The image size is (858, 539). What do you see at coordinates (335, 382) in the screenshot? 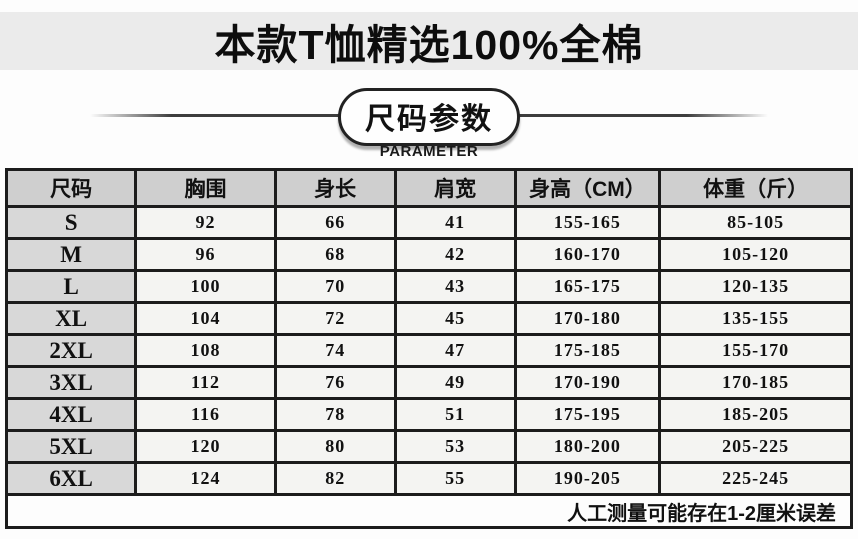
I see `value-cell: 76` at bounding box center [335, 382].